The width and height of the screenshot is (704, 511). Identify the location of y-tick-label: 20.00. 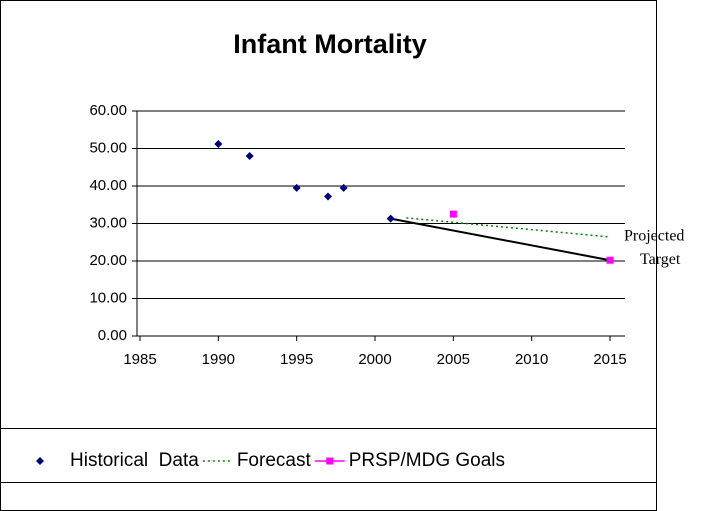
(108, 260).